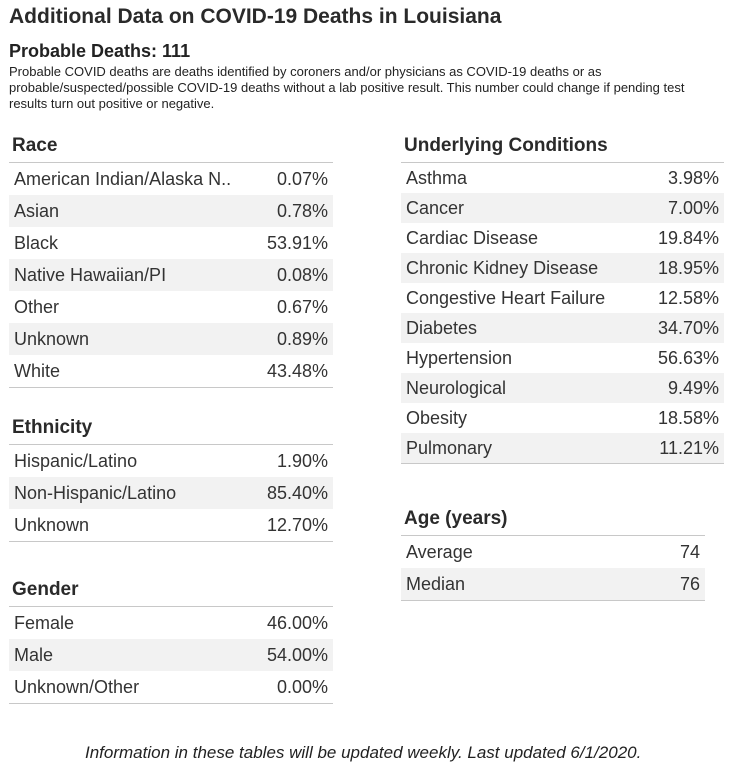 The width and height of the screenshot is (736, 778). What do you see at coordinates (171, 371) in the screenshot?
I see `table-row: White 43.48%` at bounding box center [171, 371].